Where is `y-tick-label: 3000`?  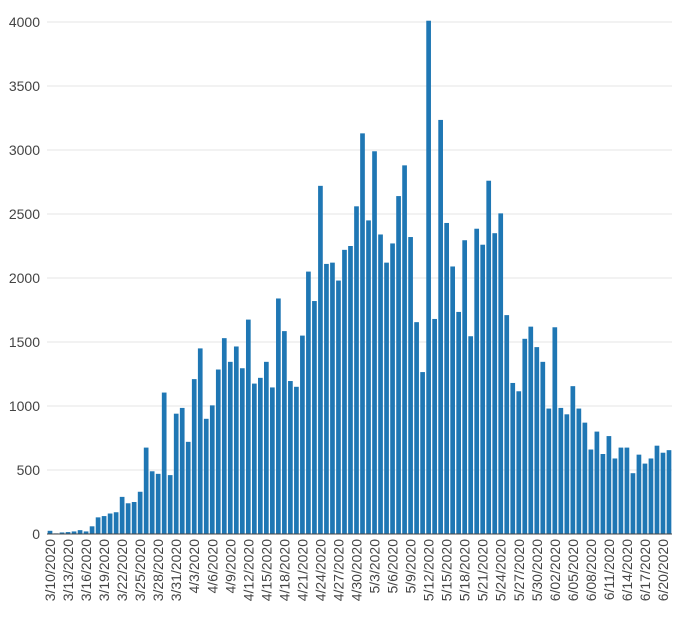 y-tick-label: 3000 is located at coordinates (24, 150).